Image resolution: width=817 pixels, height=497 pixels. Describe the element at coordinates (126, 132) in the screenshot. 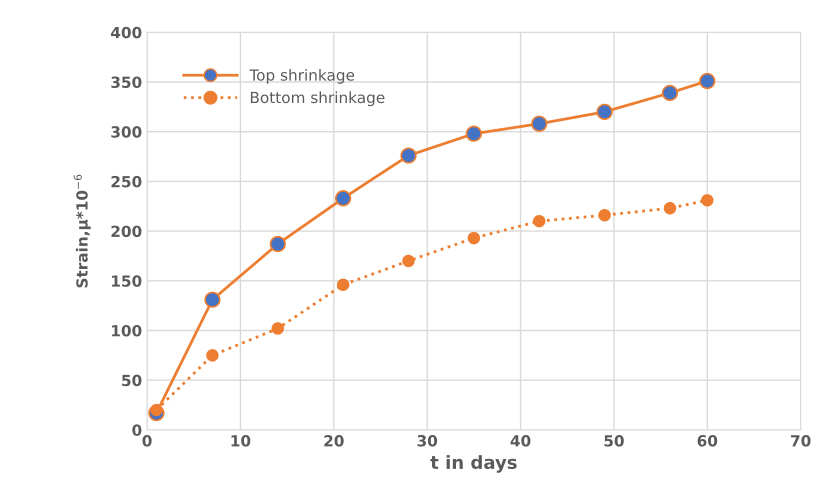

I see `y-tick-label: 300` at that location.